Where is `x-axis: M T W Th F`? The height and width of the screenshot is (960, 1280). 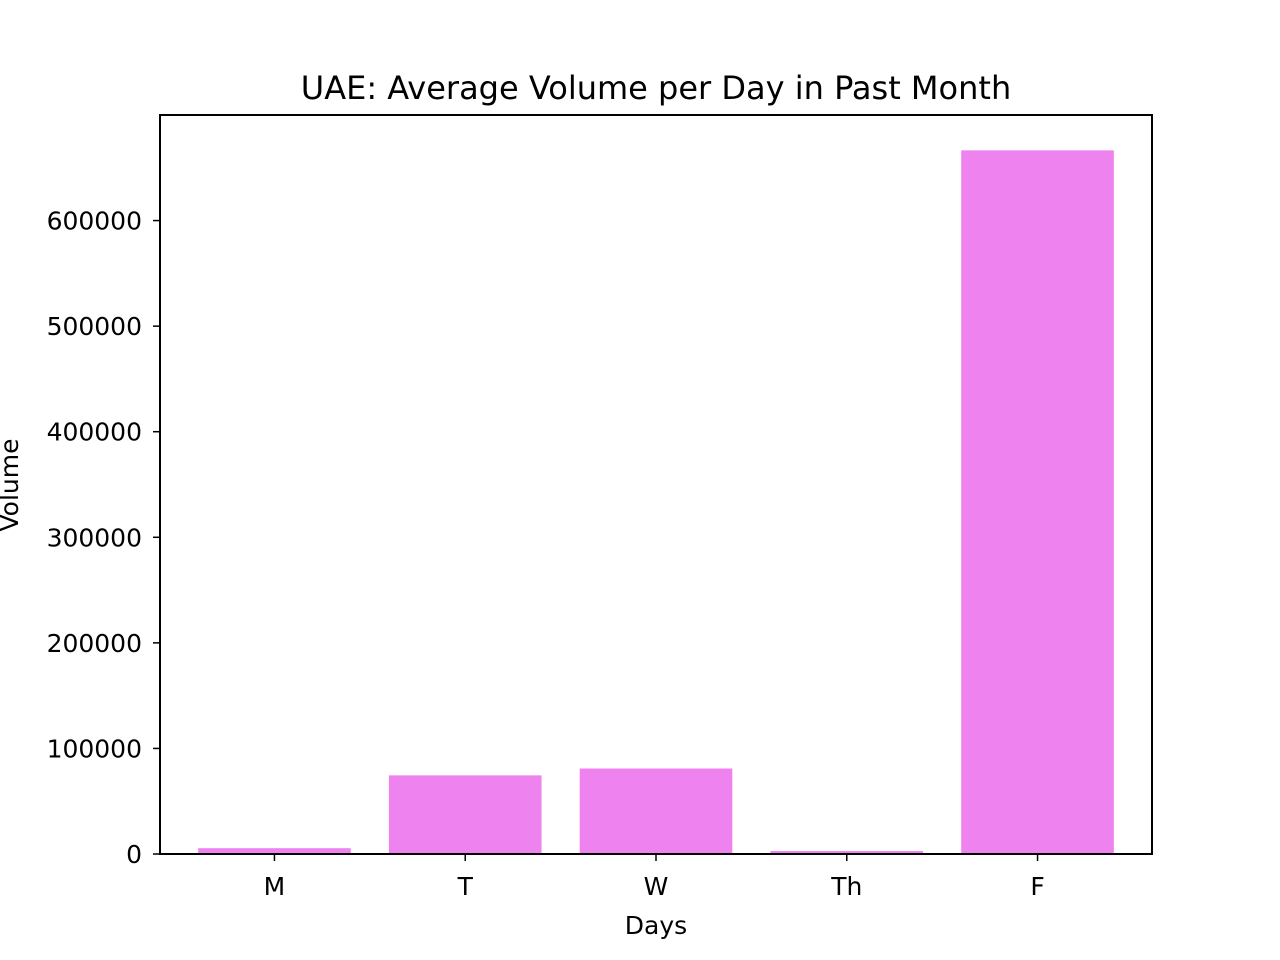
x-axis: M T W Th F is located at coordinates (654, 877).